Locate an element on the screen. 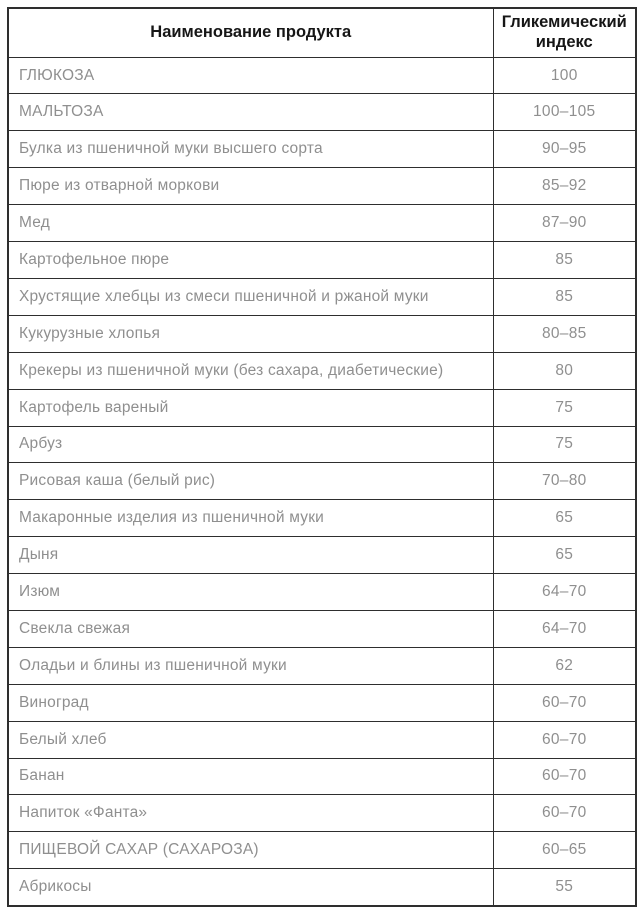  table-row: Виноград 60–70 is located at coordinates (322, 702).